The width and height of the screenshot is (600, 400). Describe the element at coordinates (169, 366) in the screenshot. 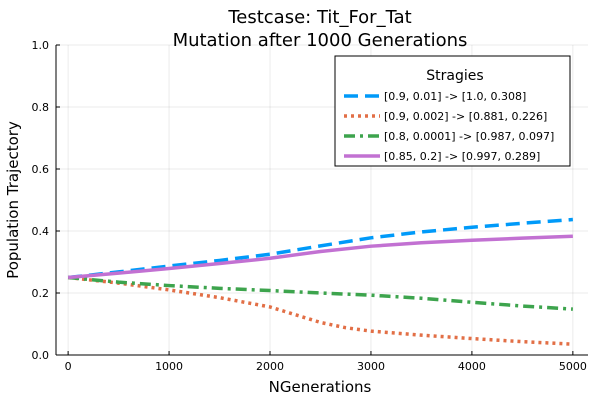

I see `x-tick-label: 1000` at that location.